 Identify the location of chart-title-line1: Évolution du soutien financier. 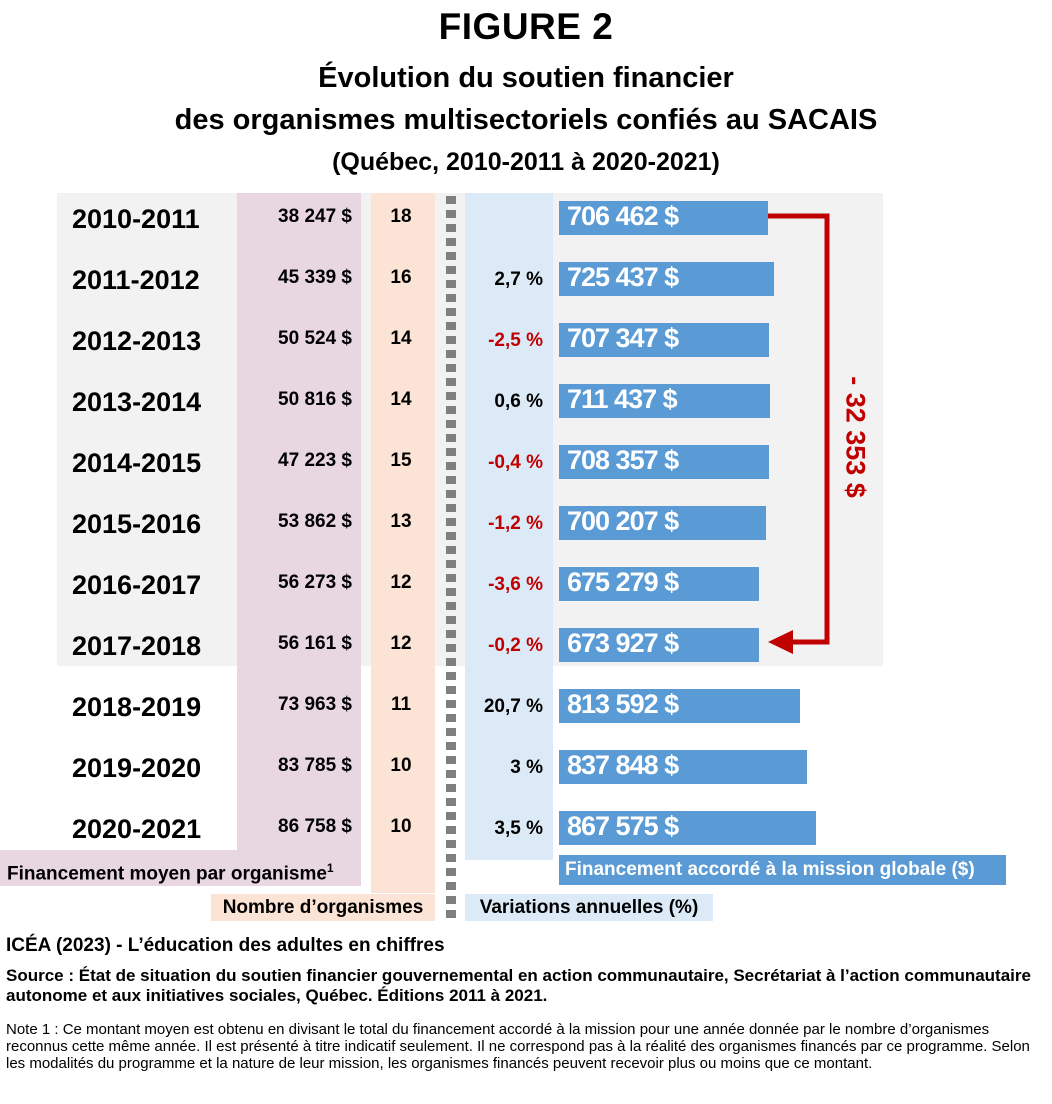
(526, 78).